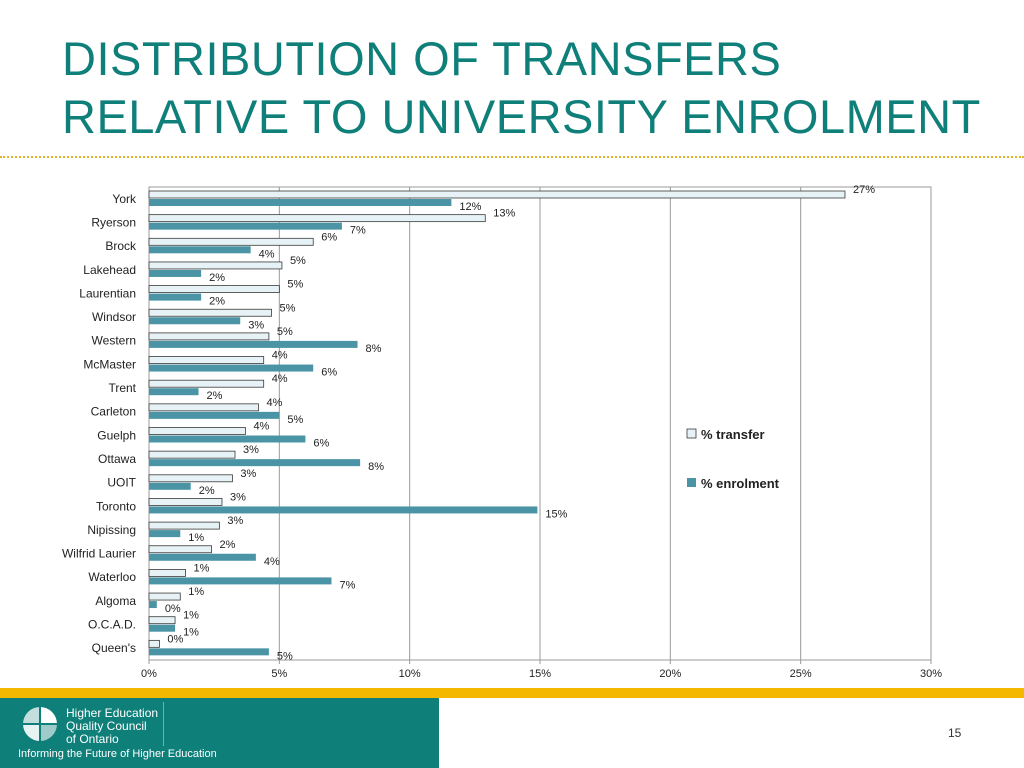 The height and width of the screenshot is (768, 1024). What do you see at coordinates (99, 554) in the screenshot?
I see `category-label: Wilfrid Laurier` at bounding box center [99, 554].